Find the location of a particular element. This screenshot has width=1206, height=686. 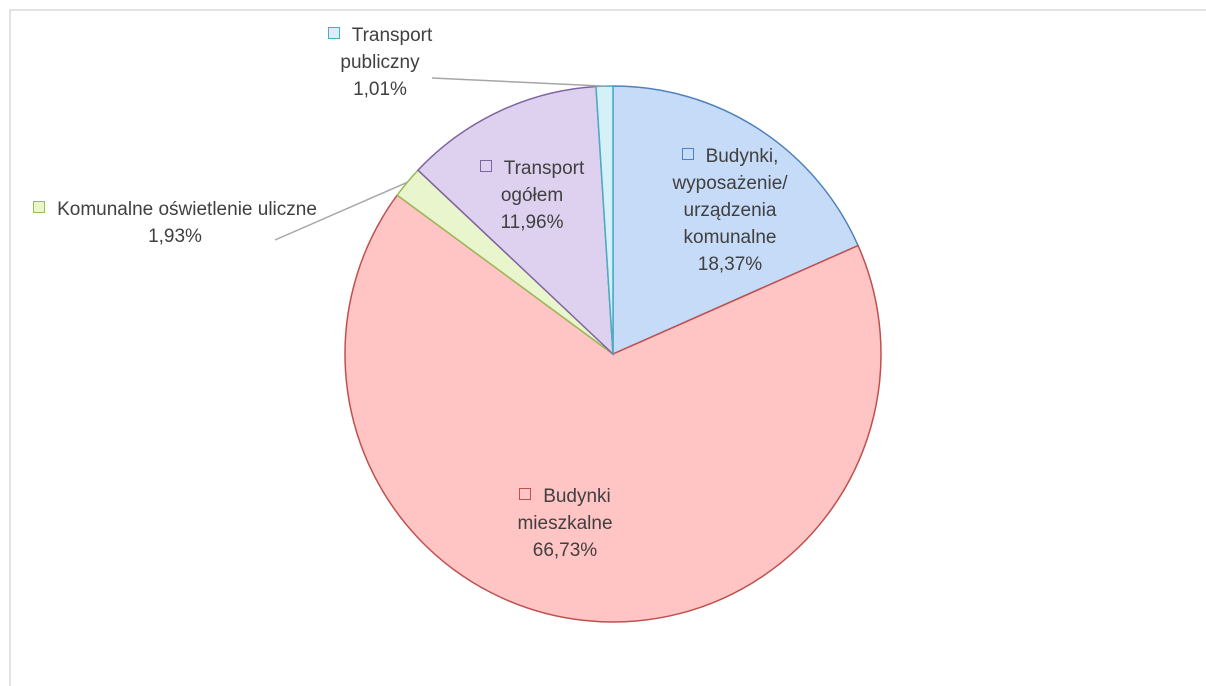

category-label: Komunalne oświetlenie uliczne is located at coordinates (187, 209).